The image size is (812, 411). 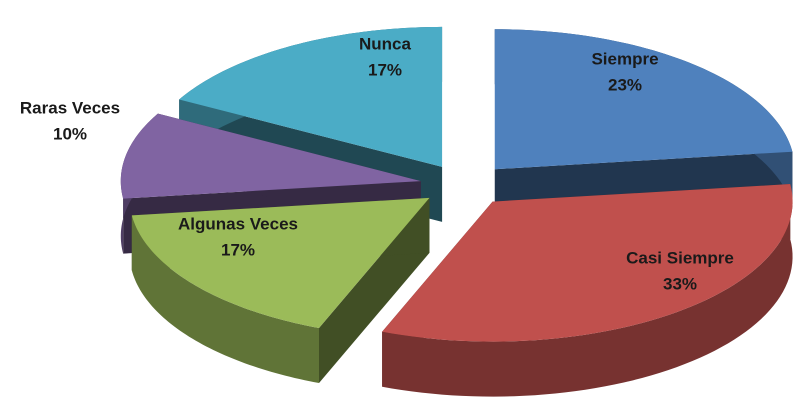 What do you see at coordinates (385, 43) in the screenshot?
I see `category-label: Nunca` at bounding box center [385, 43].